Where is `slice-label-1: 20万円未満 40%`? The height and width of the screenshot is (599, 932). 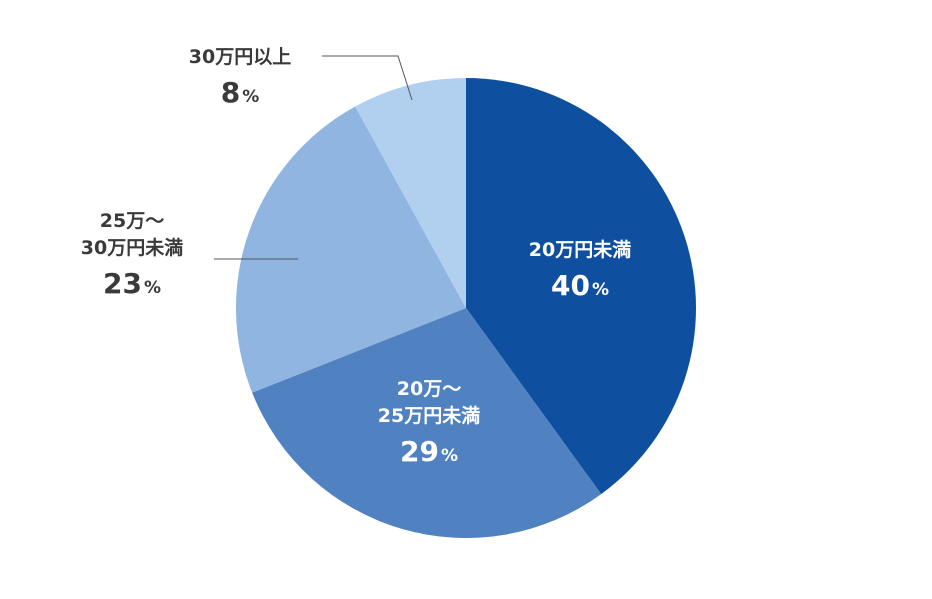 slice-label-1: 20万円未満 40% is located at coordinates (580, 270).